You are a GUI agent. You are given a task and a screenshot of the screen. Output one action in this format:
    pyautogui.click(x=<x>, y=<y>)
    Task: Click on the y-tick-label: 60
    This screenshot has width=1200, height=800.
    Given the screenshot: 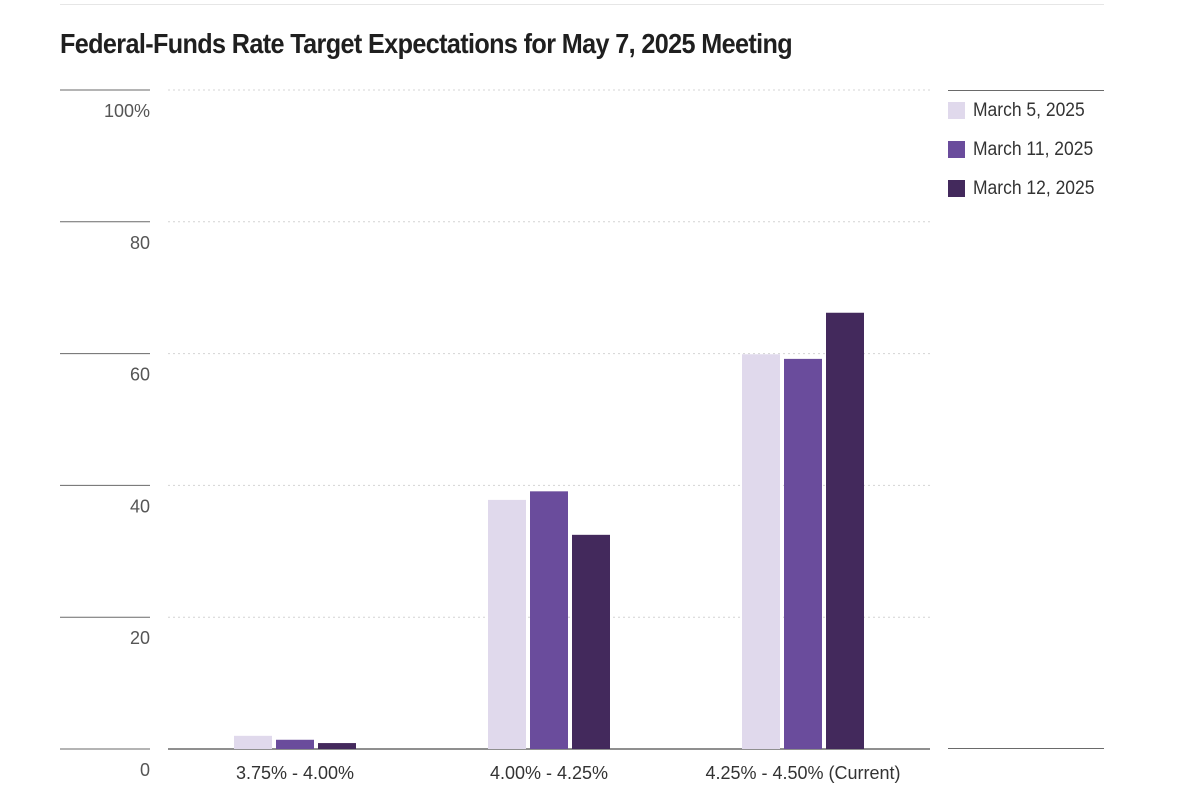 What is the action you would take?
    pyautogui.click(x=140, y=375)
    